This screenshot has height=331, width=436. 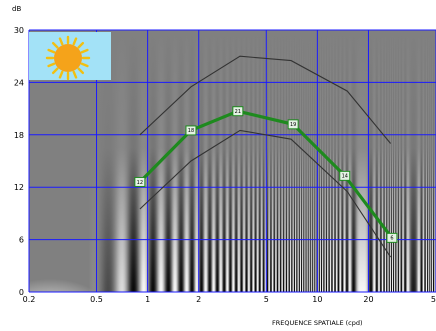 What do you see at coordinates (50, 290) in the screenshot?
I see `low-frequency-glow` at bounding box center [50, 290].